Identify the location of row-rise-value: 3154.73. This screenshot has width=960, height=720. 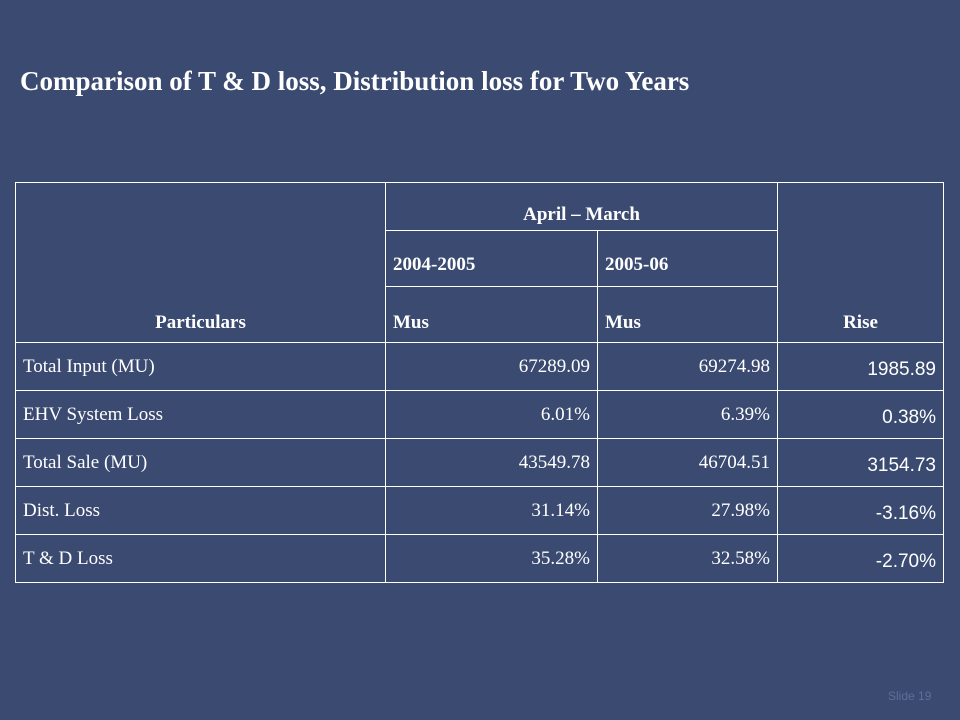
(860, 462).